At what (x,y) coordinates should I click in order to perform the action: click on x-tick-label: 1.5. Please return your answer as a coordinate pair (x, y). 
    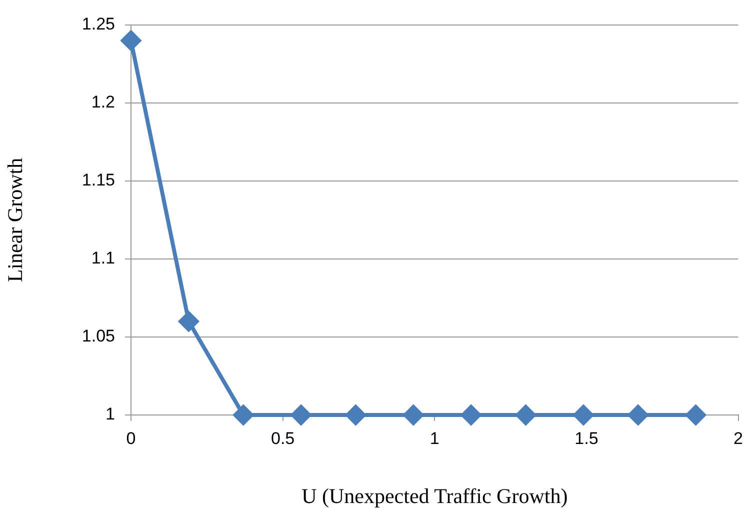
    Looking at the image, I should click on (586, 438).